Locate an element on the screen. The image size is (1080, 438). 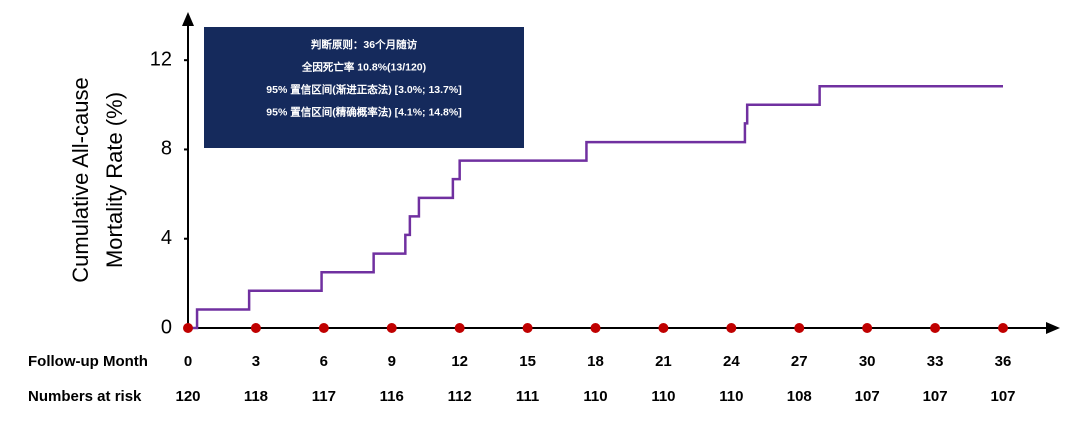
y-tick-label: 12 is located at coordinates (161, 59).